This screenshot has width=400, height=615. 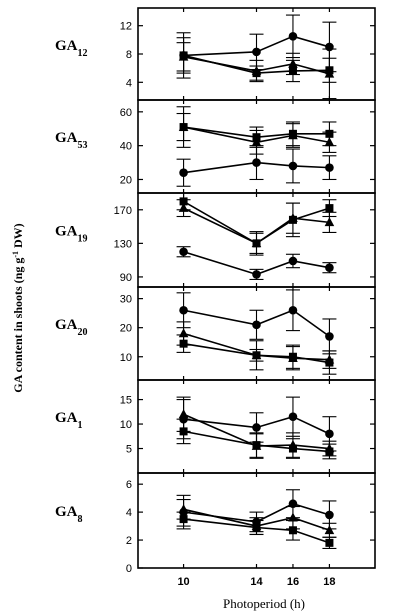 What do you see at coordinates (80, 425) in the screenshot?
I see `panel-label-subscript: 1` at bounding box center [80, 425].